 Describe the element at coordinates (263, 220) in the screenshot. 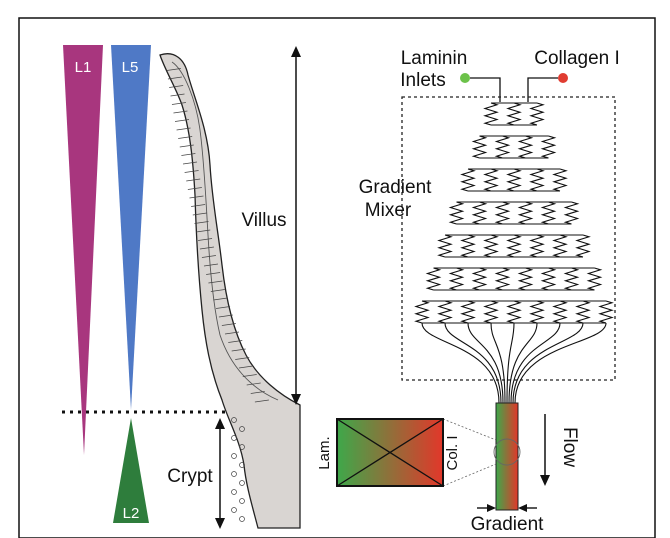

I see `villus-label: Villus` at that location.